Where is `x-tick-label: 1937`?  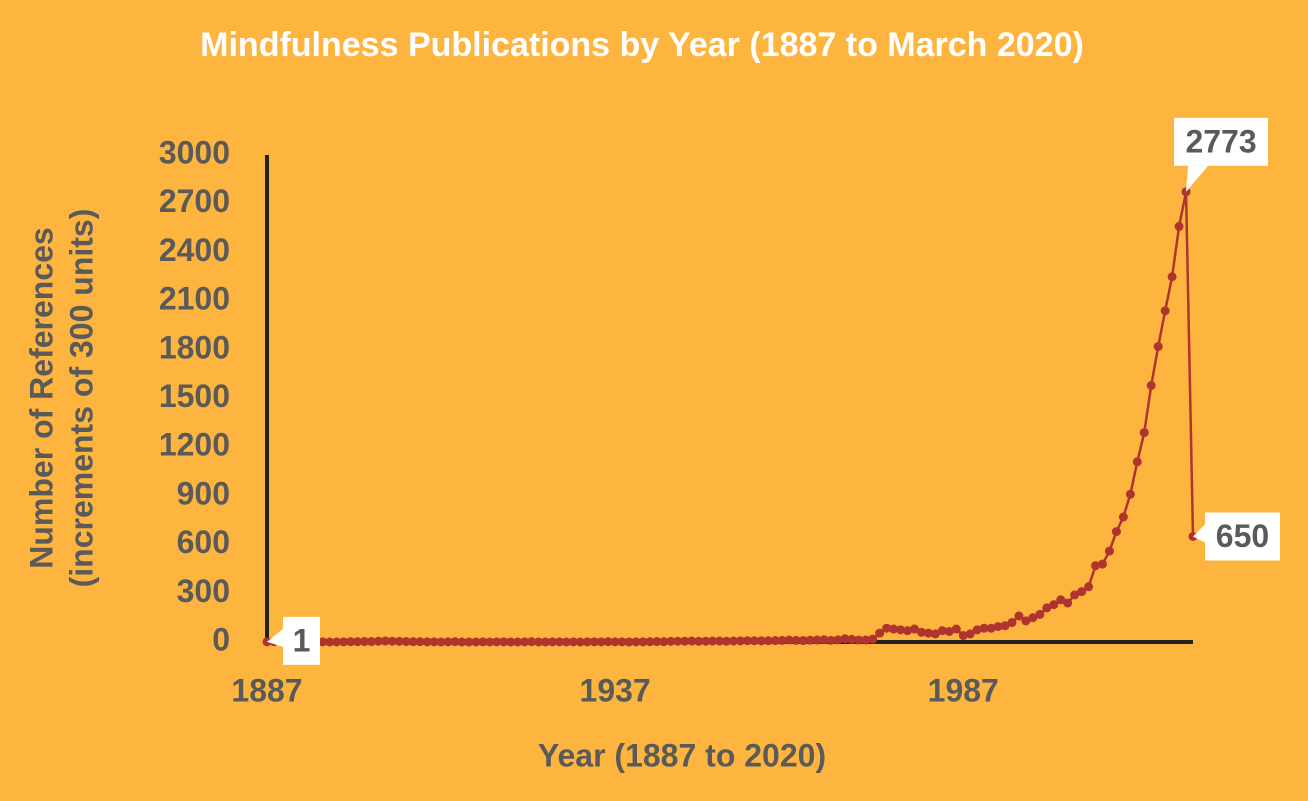
x-tick-label: 1937 is located at coordinates (615, 690).